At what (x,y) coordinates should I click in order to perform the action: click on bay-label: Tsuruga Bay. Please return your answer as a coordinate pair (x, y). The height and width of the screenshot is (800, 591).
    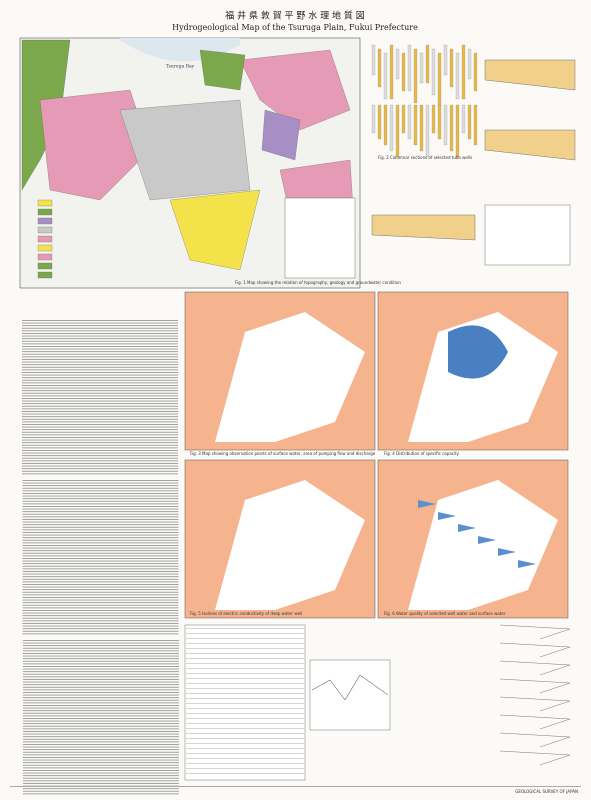
    Looking at the image, I should click on (180, 67).